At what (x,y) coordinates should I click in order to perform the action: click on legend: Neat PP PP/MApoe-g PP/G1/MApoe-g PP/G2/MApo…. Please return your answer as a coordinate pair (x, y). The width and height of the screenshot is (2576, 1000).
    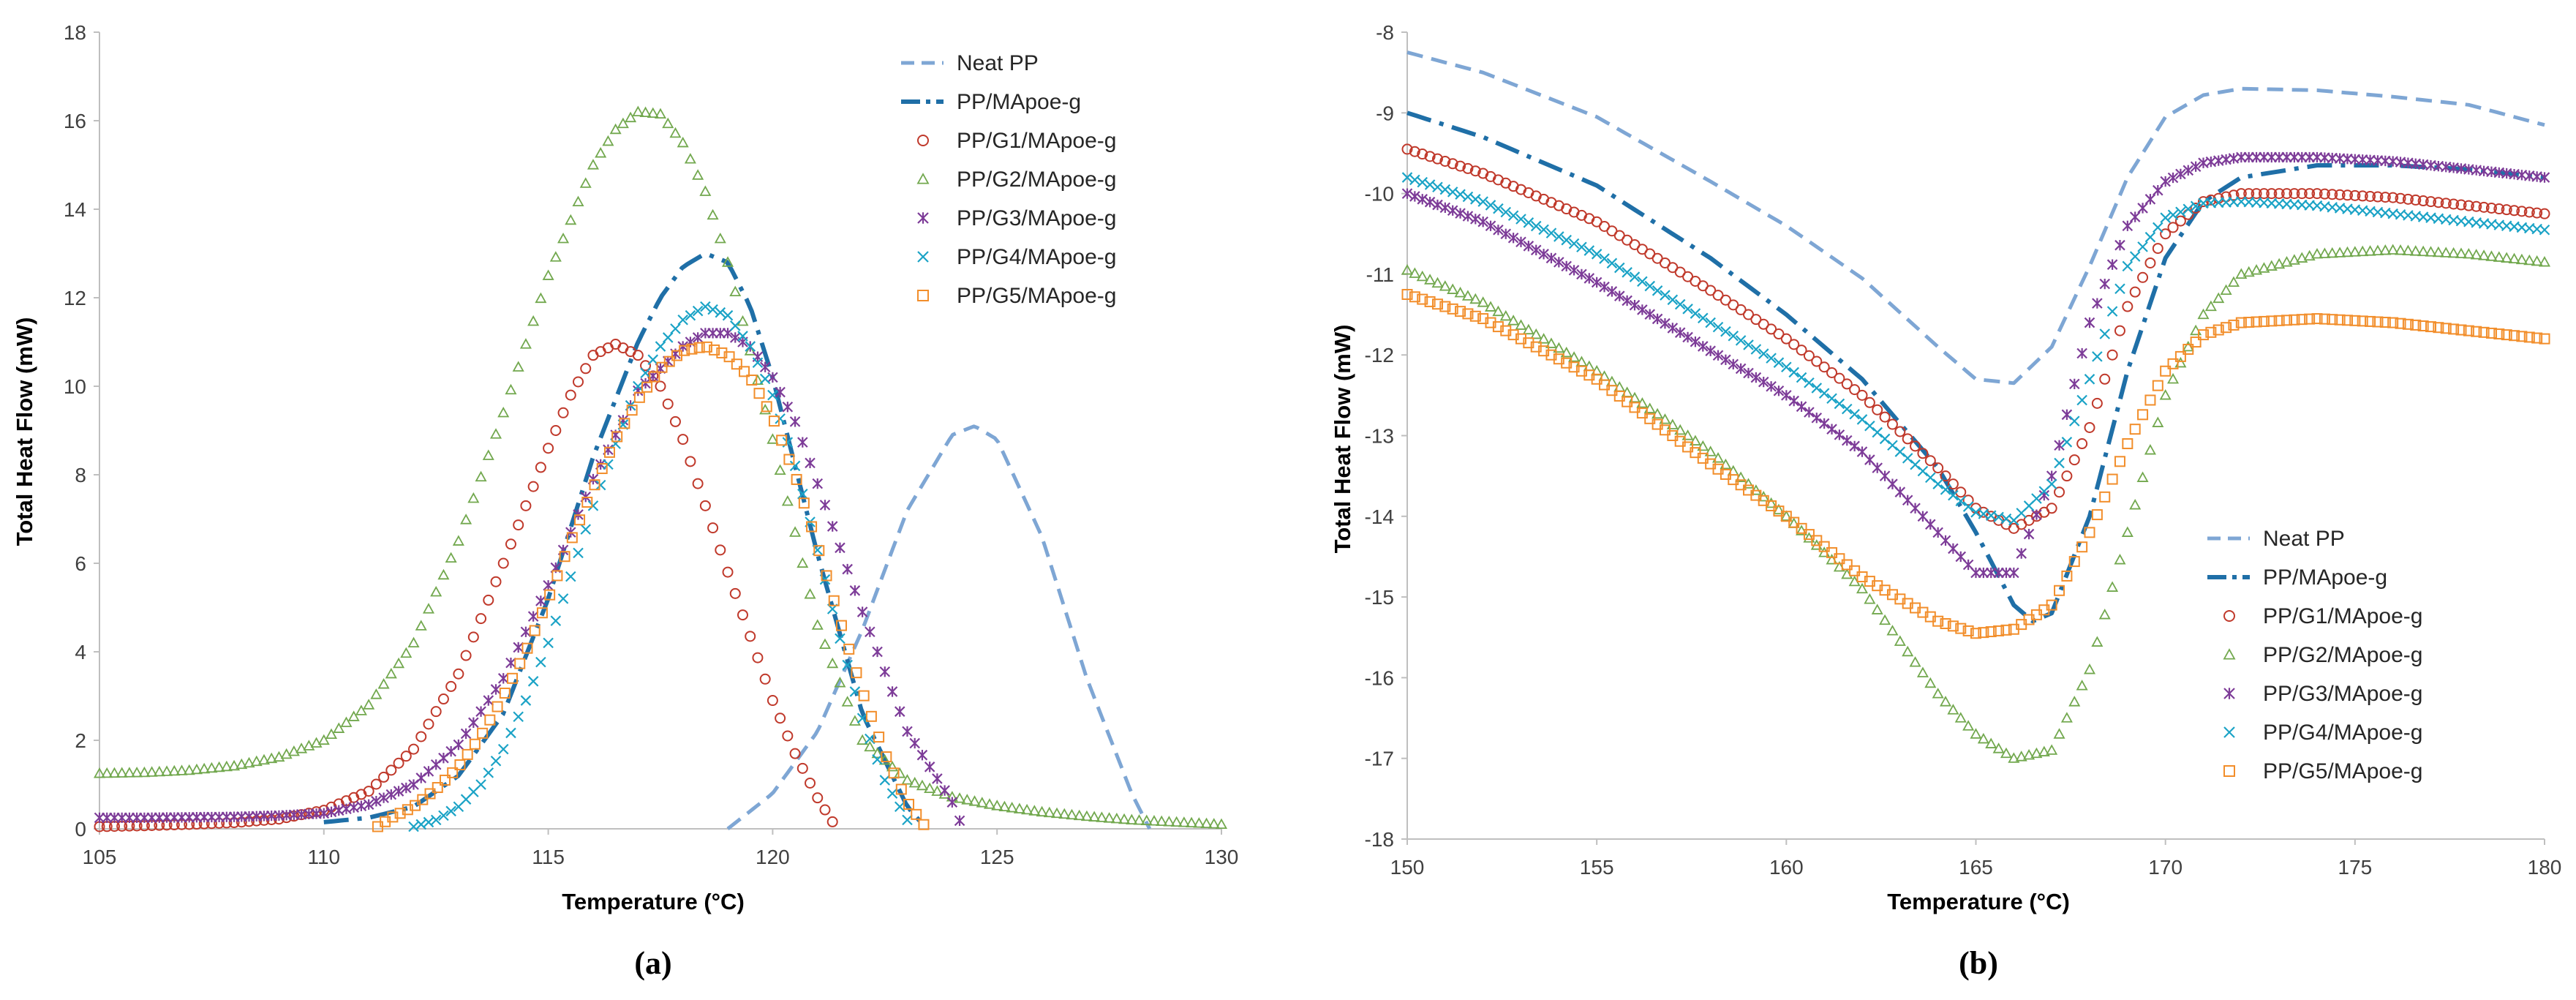
    Looking at the image, I should click on (2314, 655).